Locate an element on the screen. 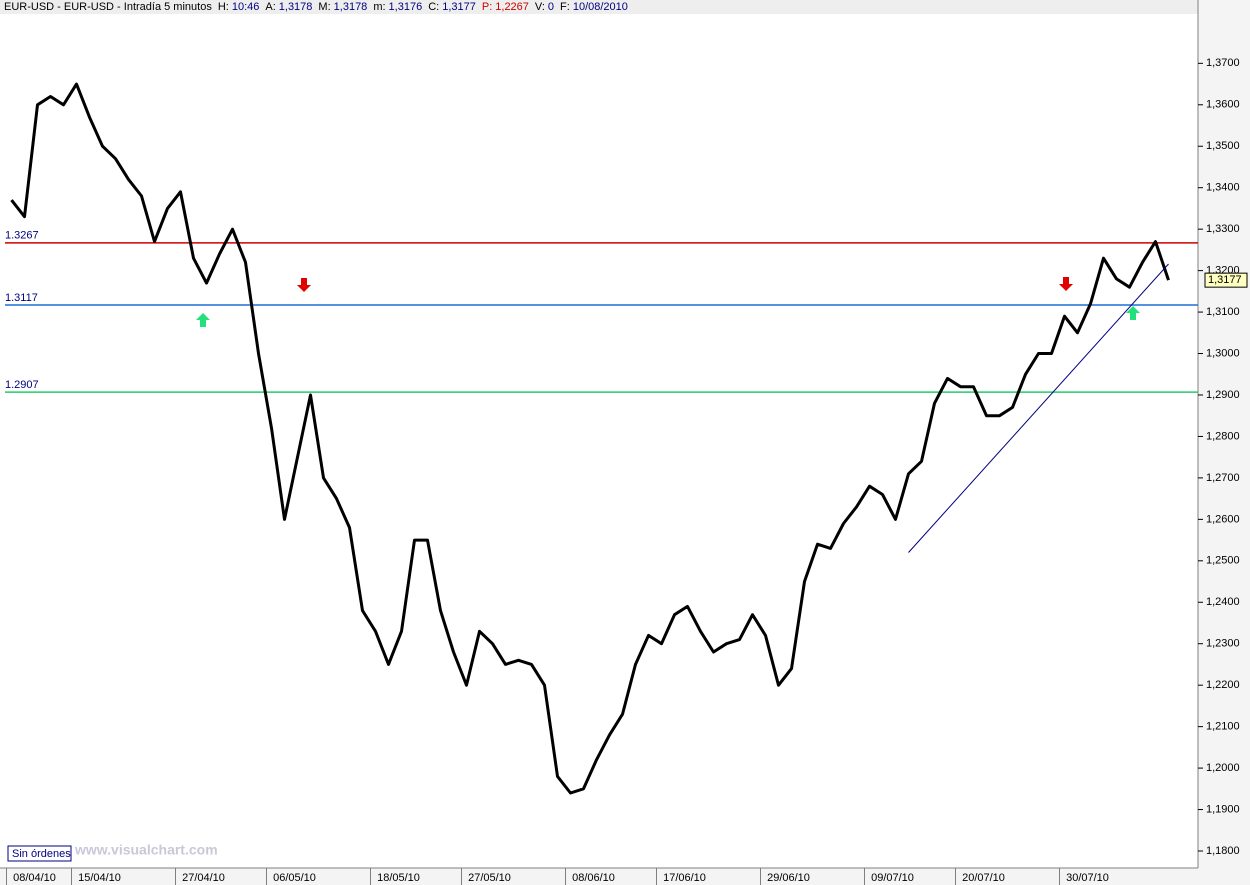 The width and height of the screenshot is (1250, 885). y-tick-label: 1,3700 is located at coordinates (1223, 63).